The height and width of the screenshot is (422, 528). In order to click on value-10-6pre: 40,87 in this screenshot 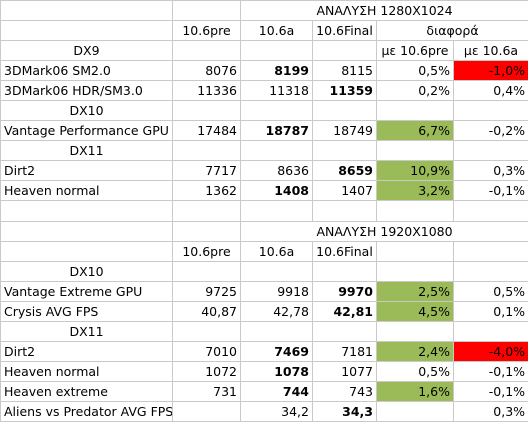, I will do `click(206, 311)`.